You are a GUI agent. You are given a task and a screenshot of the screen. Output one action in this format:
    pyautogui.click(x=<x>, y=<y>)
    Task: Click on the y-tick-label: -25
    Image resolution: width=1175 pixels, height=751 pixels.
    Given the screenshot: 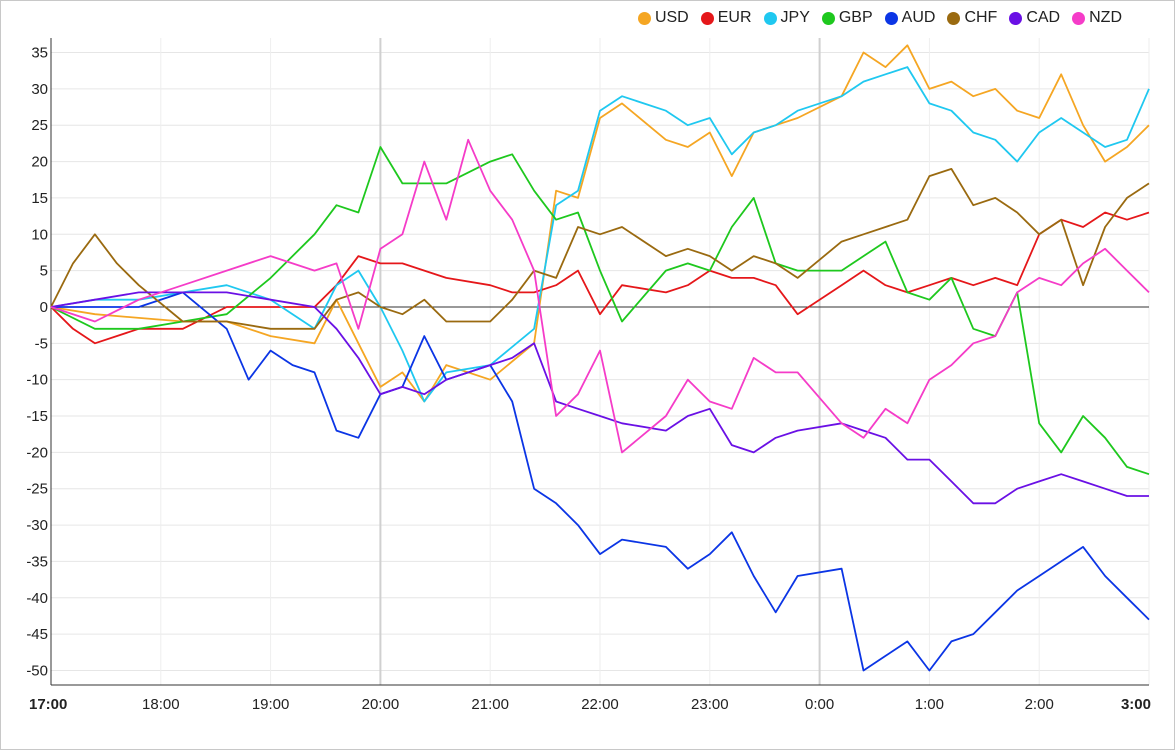 What is the action you would take?
    pyautogui.click(x=37, y=489)
    